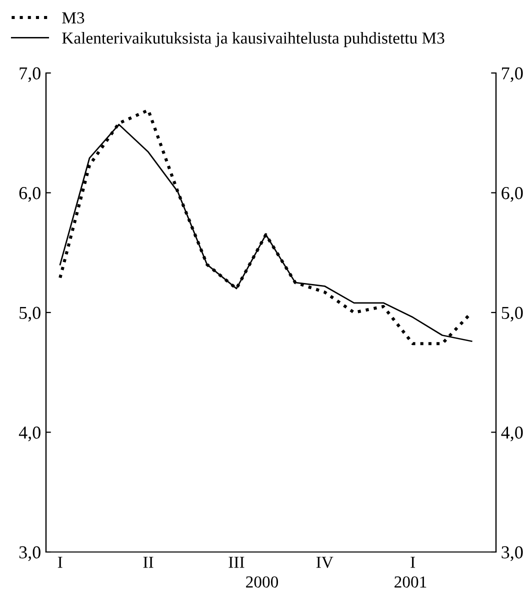 This screenshot has height=593, width=523. Describe the element at coordinates (148, 562) in the screenshot. I see `x-tick-label: II` at that location.